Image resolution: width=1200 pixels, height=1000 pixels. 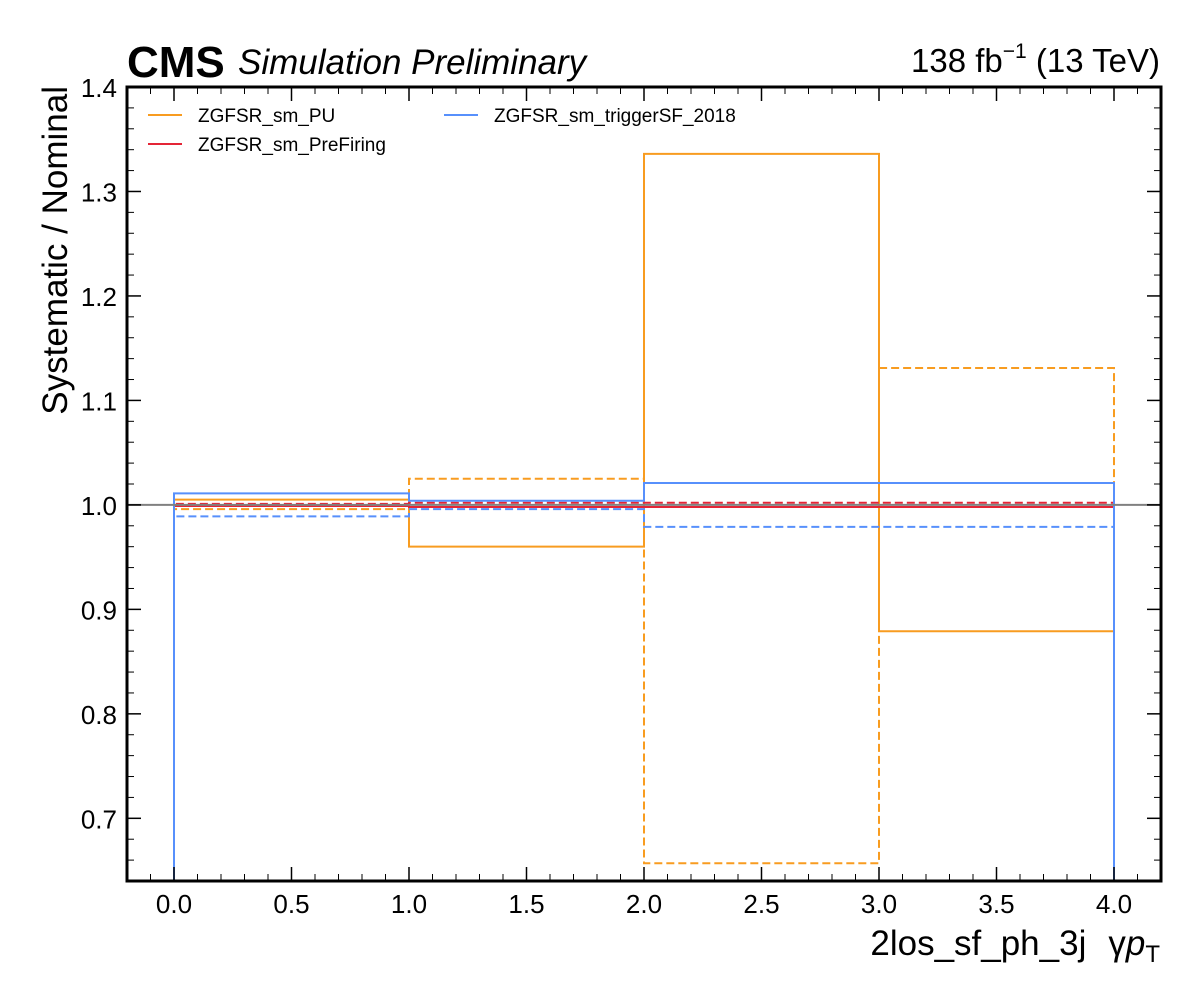 I want to click on x-axis-label: 2los_sf_ph_3j γpT, so click(x=1015, y=946).